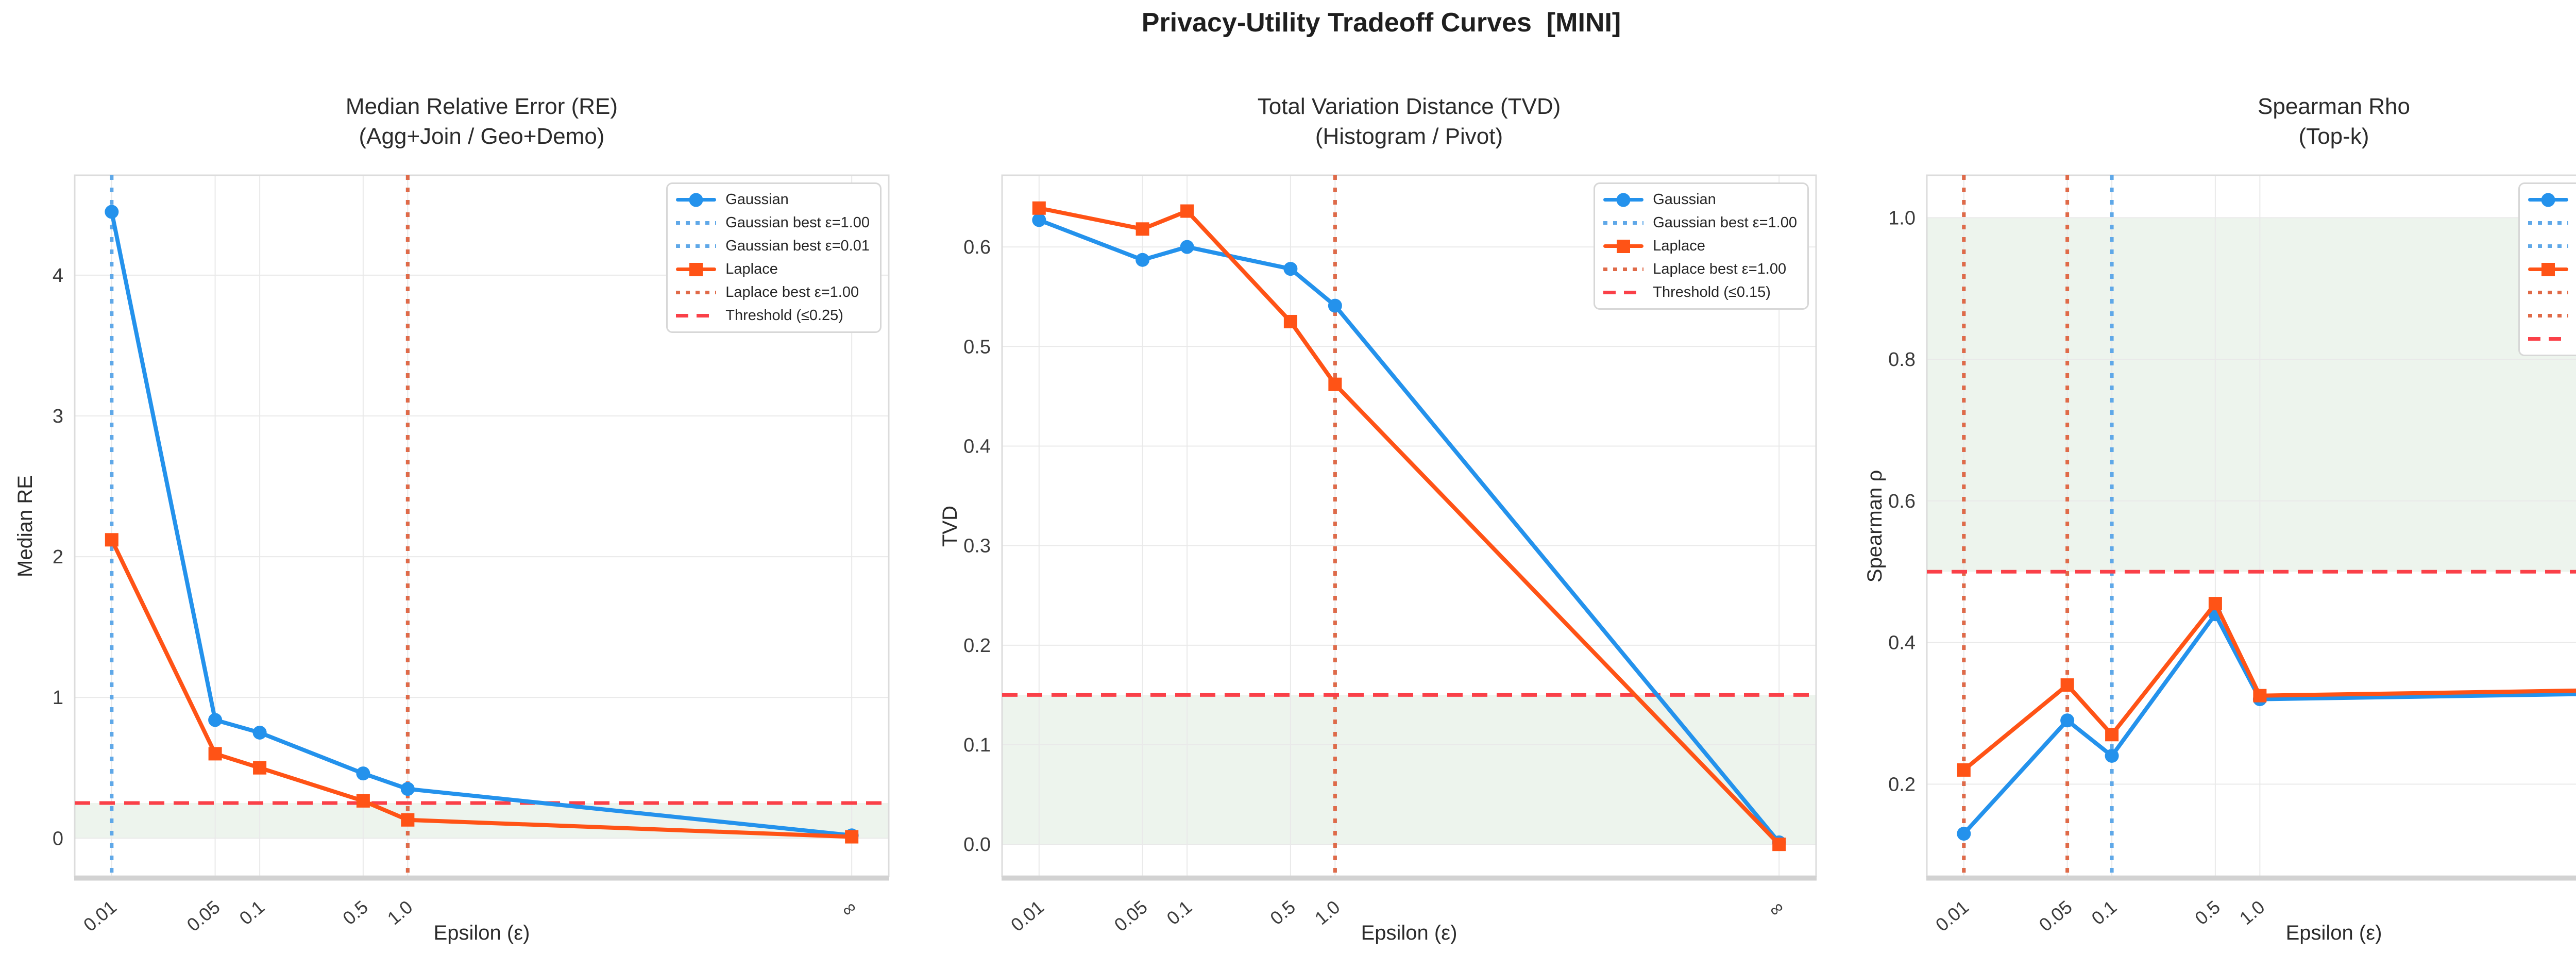 This screenshot has width=2576, height=953. I want to click on ytick-label: 0.4, so click(977, 446).